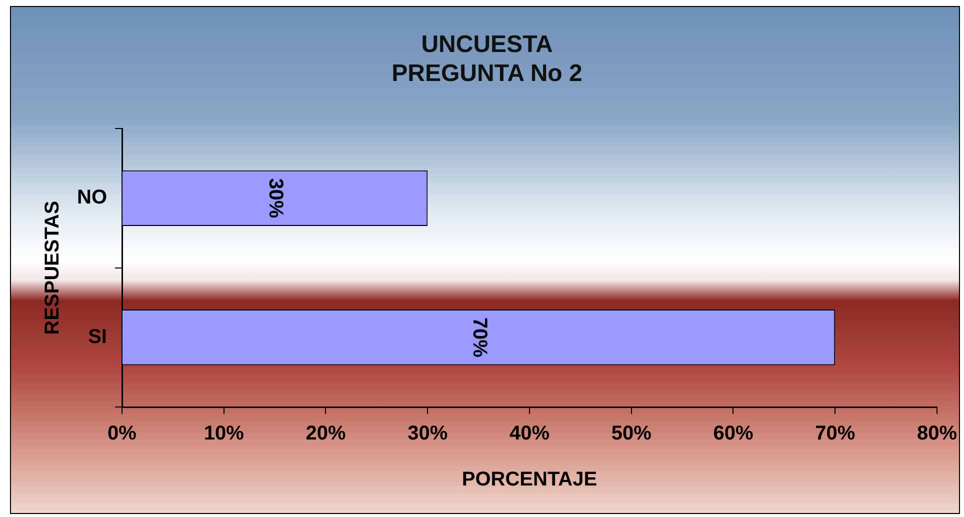 The height and width of the screenshot is (517, 964). What do you see at coordinates (937, 433) in the screenshot?
I see `x-tick-label: 80%` at bounding box center [937, 433].